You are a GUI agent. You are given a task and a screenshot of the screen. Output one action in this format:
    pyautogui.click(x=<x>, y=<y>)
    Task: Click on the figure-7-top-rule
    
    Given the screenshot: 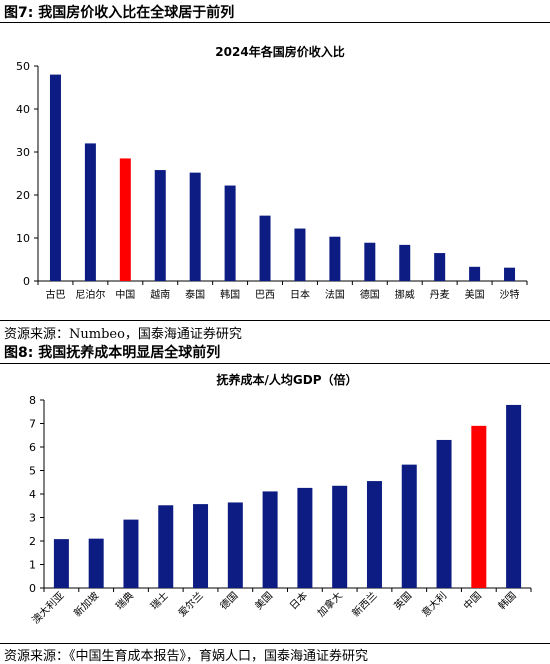 What is the action you would take?
    pyautogui.click(x=275, y=22)
    